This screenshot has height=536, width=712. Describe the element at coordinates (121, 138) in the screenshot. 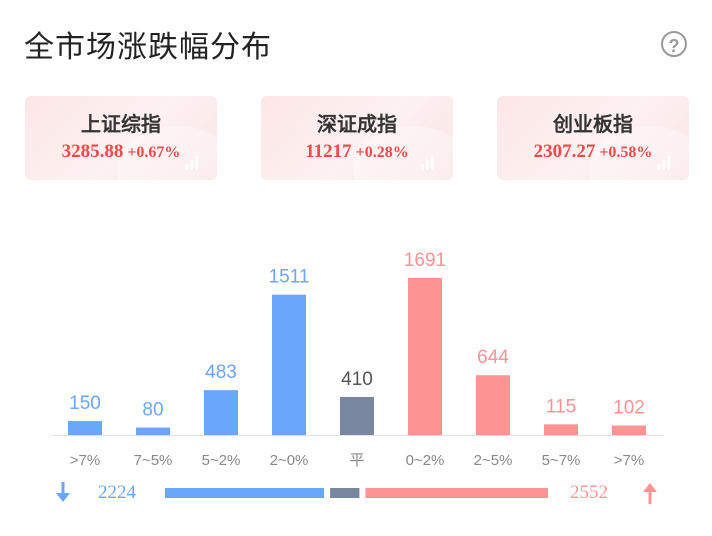

I see `index-card-sh: 上证综指 3285.88 +0.67%` at that location.